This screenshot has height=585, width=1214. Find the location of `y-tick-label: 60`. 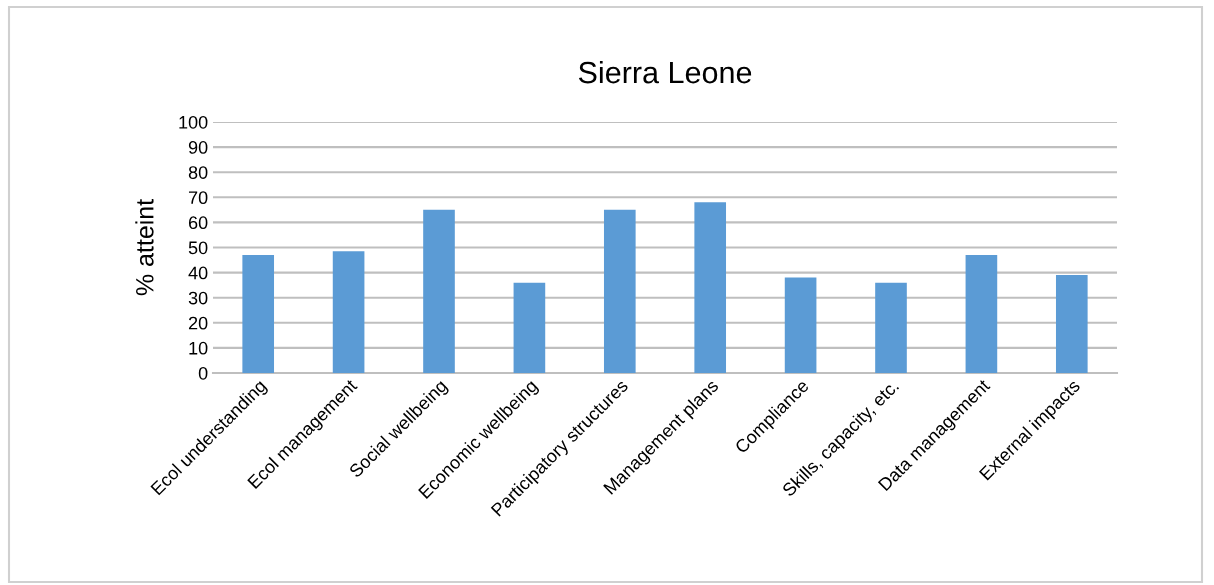

y-tick-label: 60 is located at coordinates (198, 223).